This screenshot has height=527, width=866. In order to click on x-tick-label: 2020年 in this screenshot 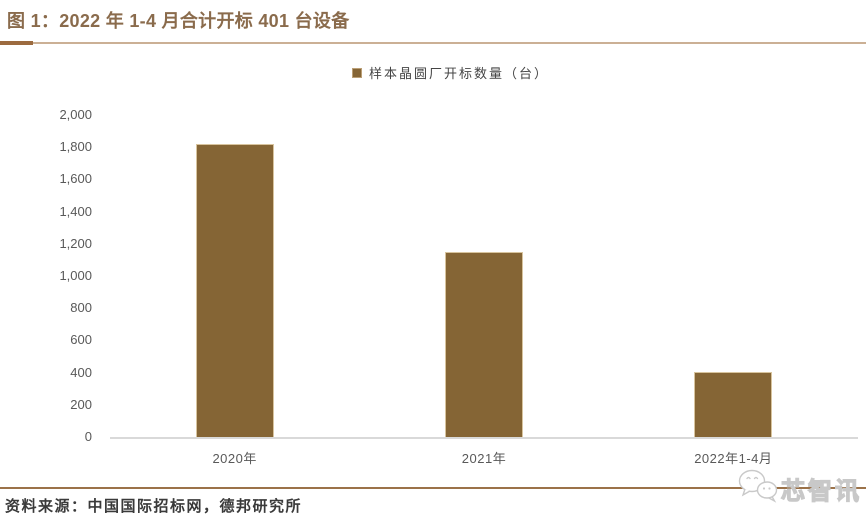, I will do `click(234, 458)`.